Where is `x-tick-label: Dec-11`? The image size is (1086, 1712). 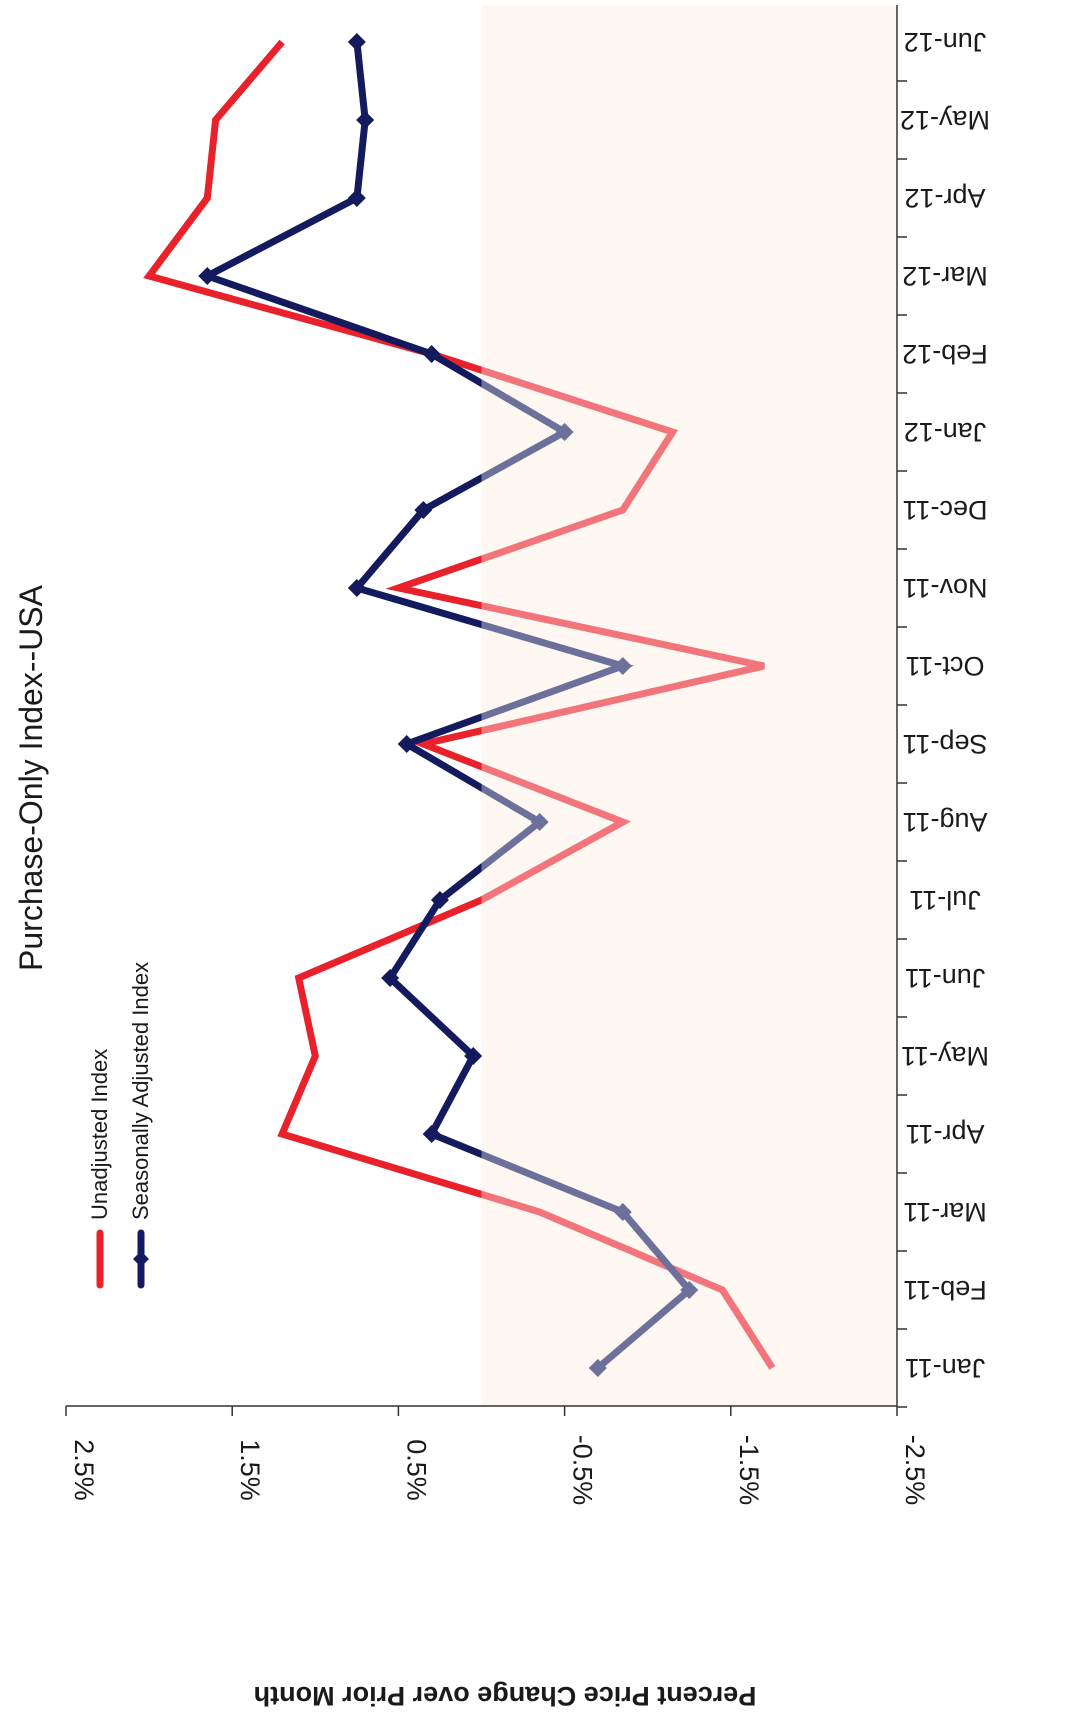 x-tick-label: Dec-11 is located at coordinates (944, 510).